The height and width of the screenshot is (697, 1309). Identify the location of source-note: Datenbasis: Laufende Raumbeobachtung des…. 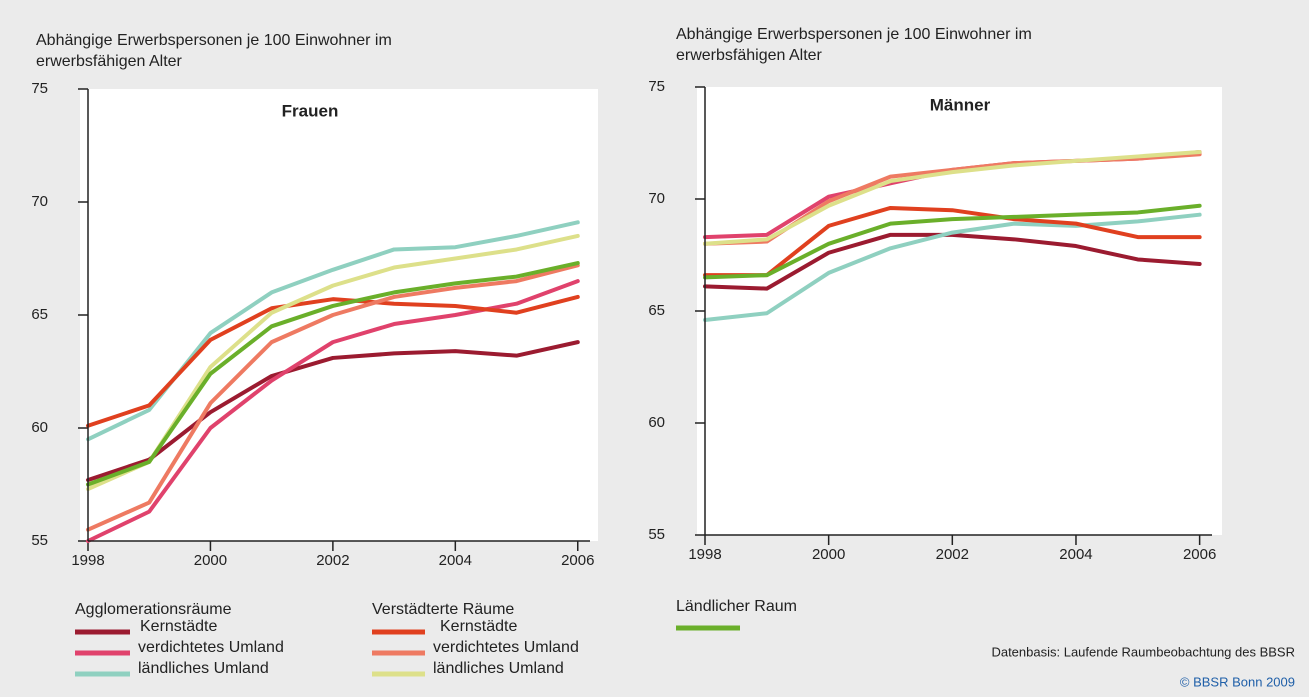
(1143, 651).